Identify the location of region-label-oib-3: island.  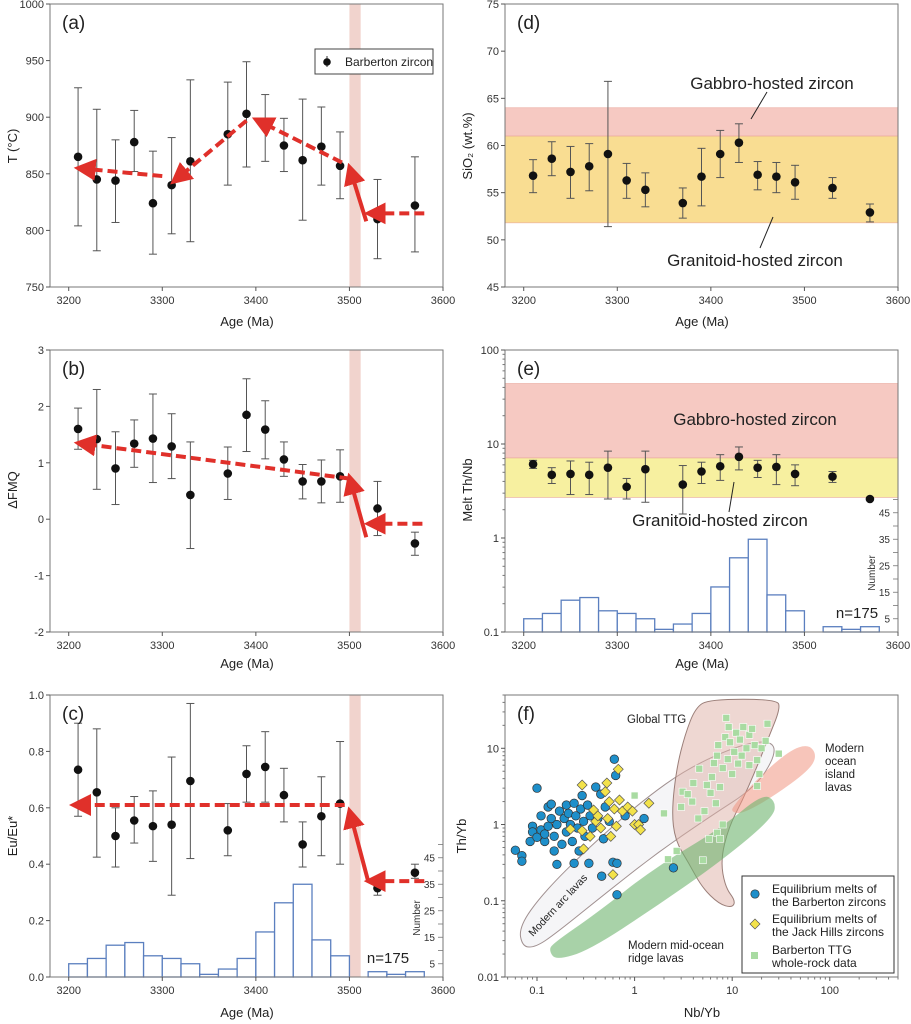
(840, 775).